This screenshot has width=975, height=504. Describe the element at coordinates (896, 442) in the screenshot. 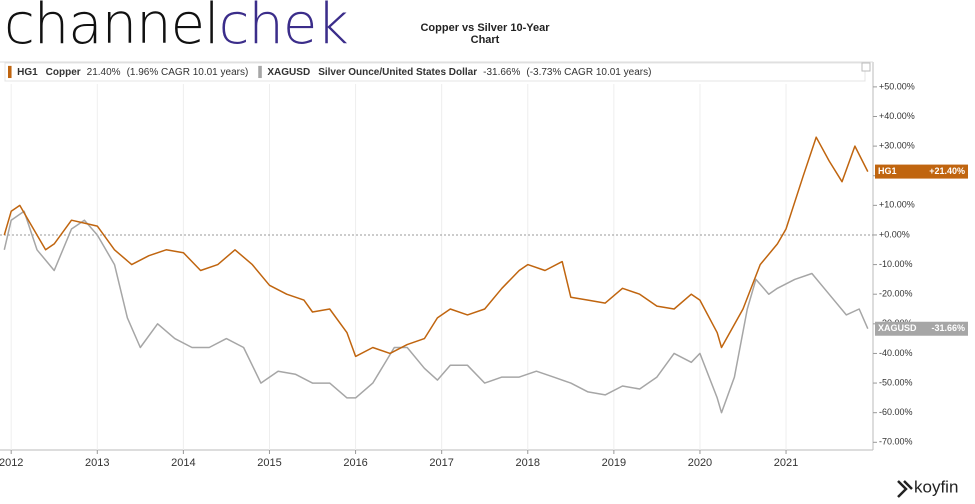

I see `y-tick-label: -70.00%` at that location.